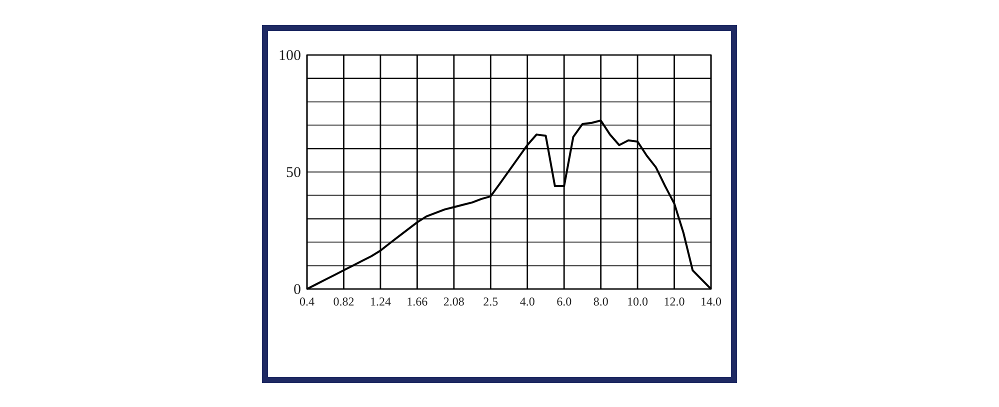  Describe the element at coordinates (343, 301) in the screenshot. I see `x-tick-label: 0.82` at that location.